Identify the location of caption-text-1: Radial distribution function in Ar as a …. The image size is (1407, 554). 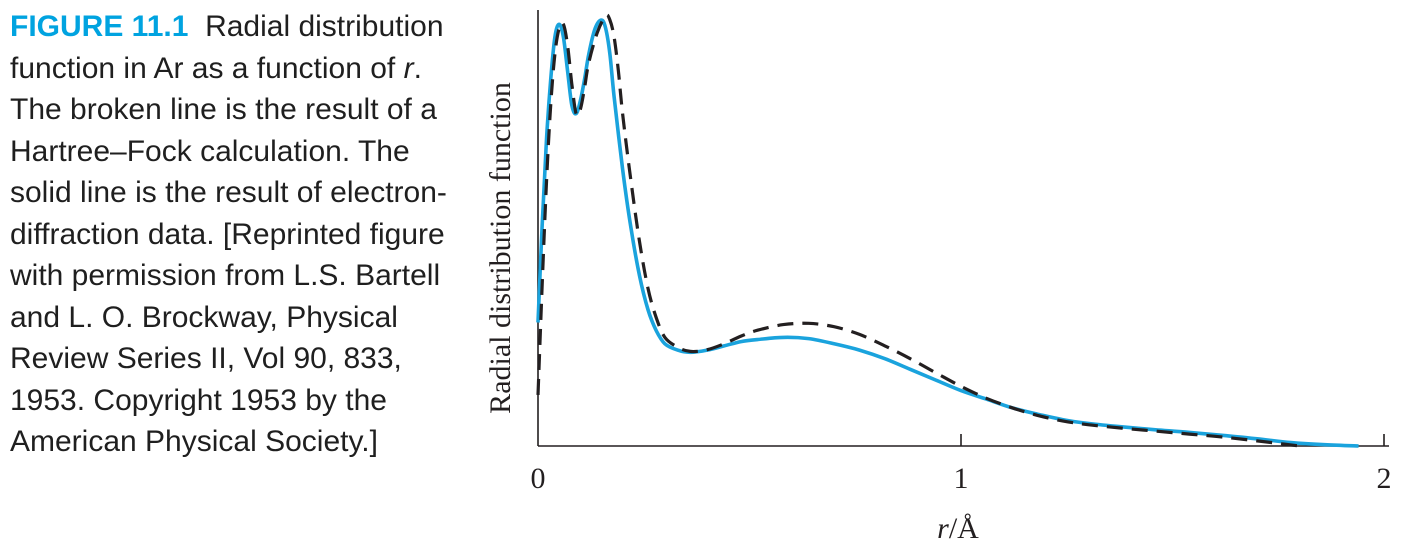
(227, 47).